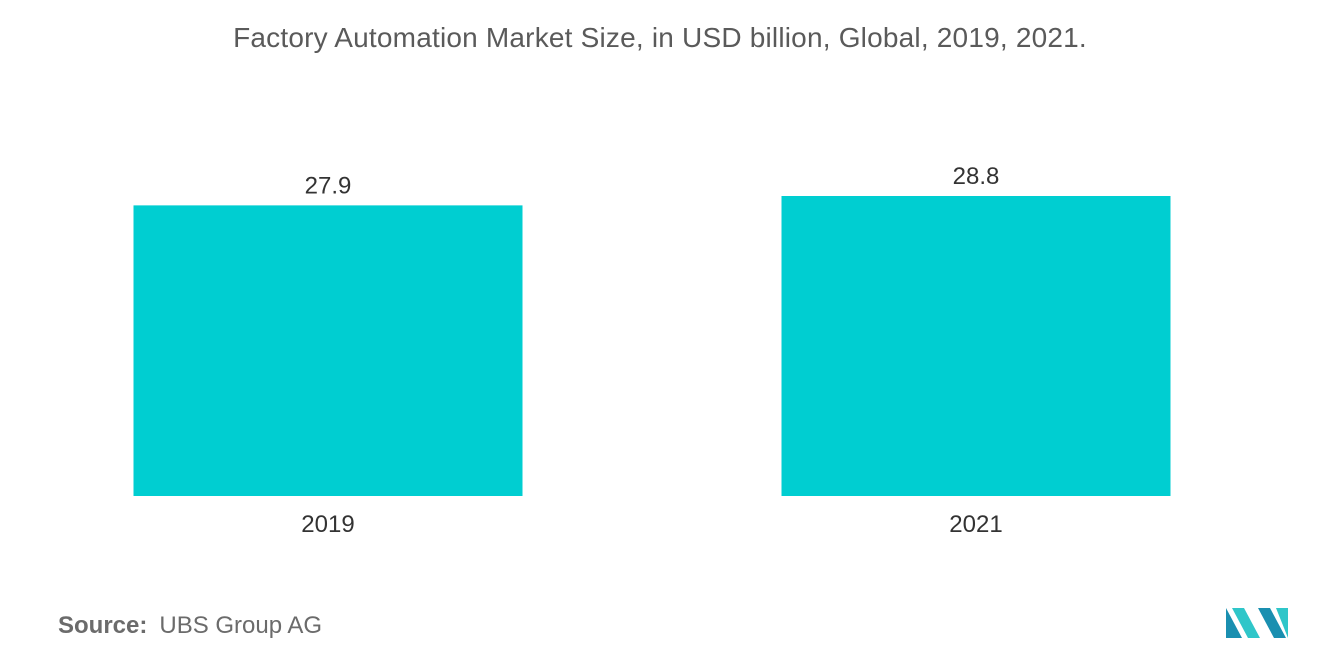 Image resolution: width=1320 pixels, height=665 pixels. What do you see at coordinates (1234, 623) in the screenshot?
I see `logo-left-stroke` at bounding box center [1234, 623].